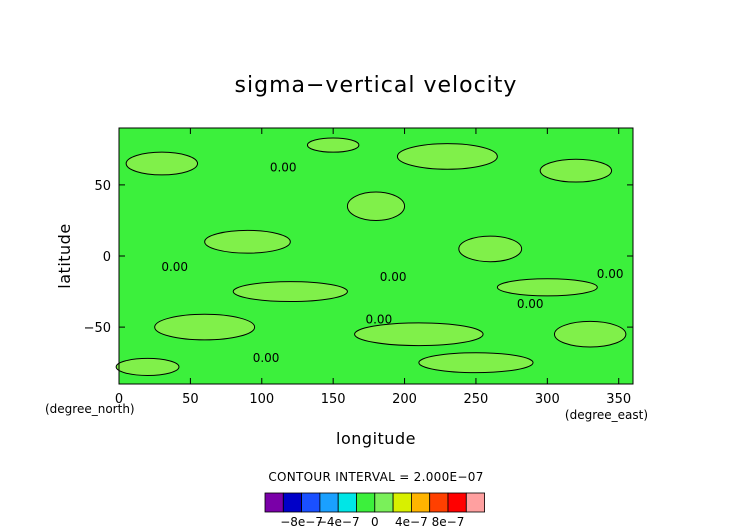 The image size is (752, 532). Describe the element at coordinates (404, 399) in the screenshot. I see `x-tick-label: 200` at that location.